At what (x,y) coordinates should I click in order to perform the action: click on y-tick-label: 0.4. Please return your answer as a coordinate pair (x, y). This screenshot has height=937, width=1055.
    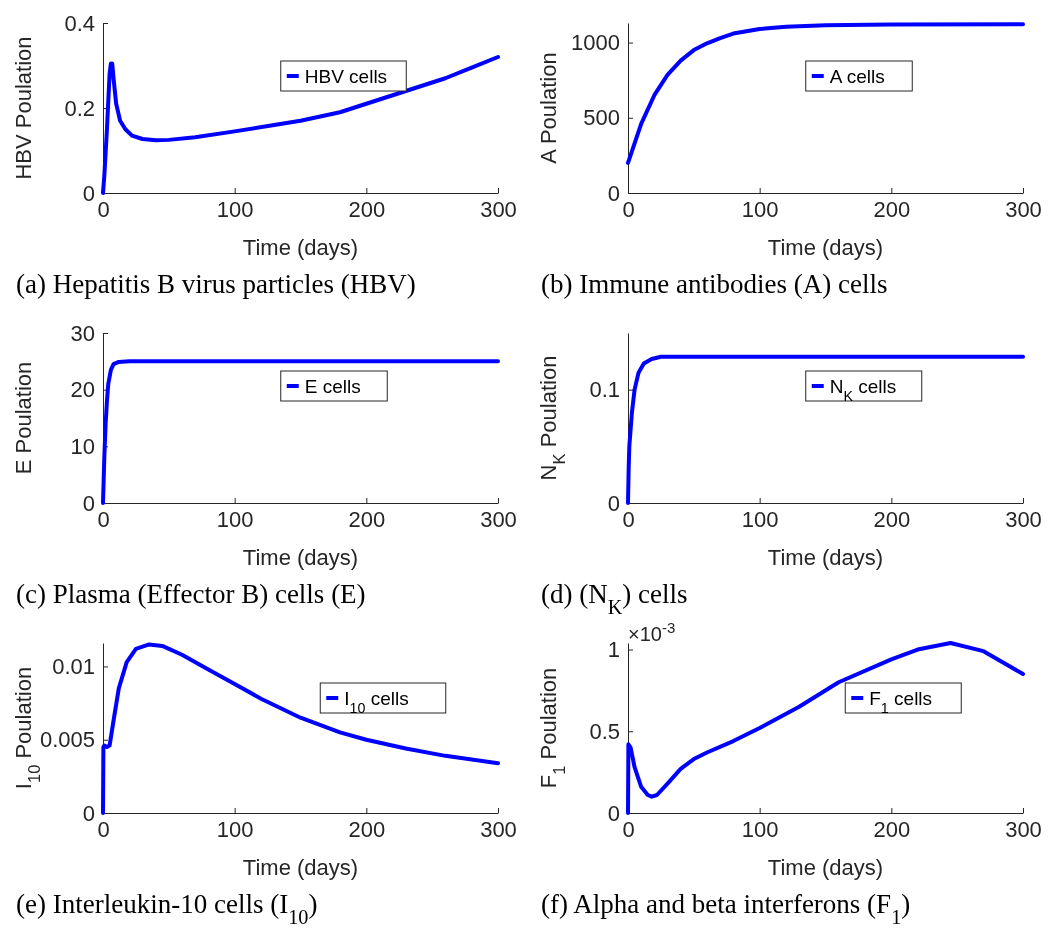
    Looking at the image, I should click on (79, 23).